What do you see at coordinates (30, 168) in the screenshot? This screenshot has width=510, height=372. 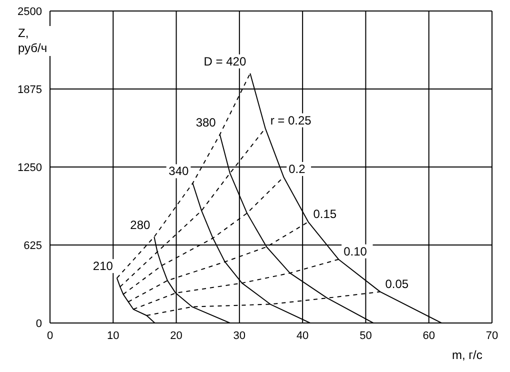 I see `y-tick-label: 1250` at bounding box center [30, 168].